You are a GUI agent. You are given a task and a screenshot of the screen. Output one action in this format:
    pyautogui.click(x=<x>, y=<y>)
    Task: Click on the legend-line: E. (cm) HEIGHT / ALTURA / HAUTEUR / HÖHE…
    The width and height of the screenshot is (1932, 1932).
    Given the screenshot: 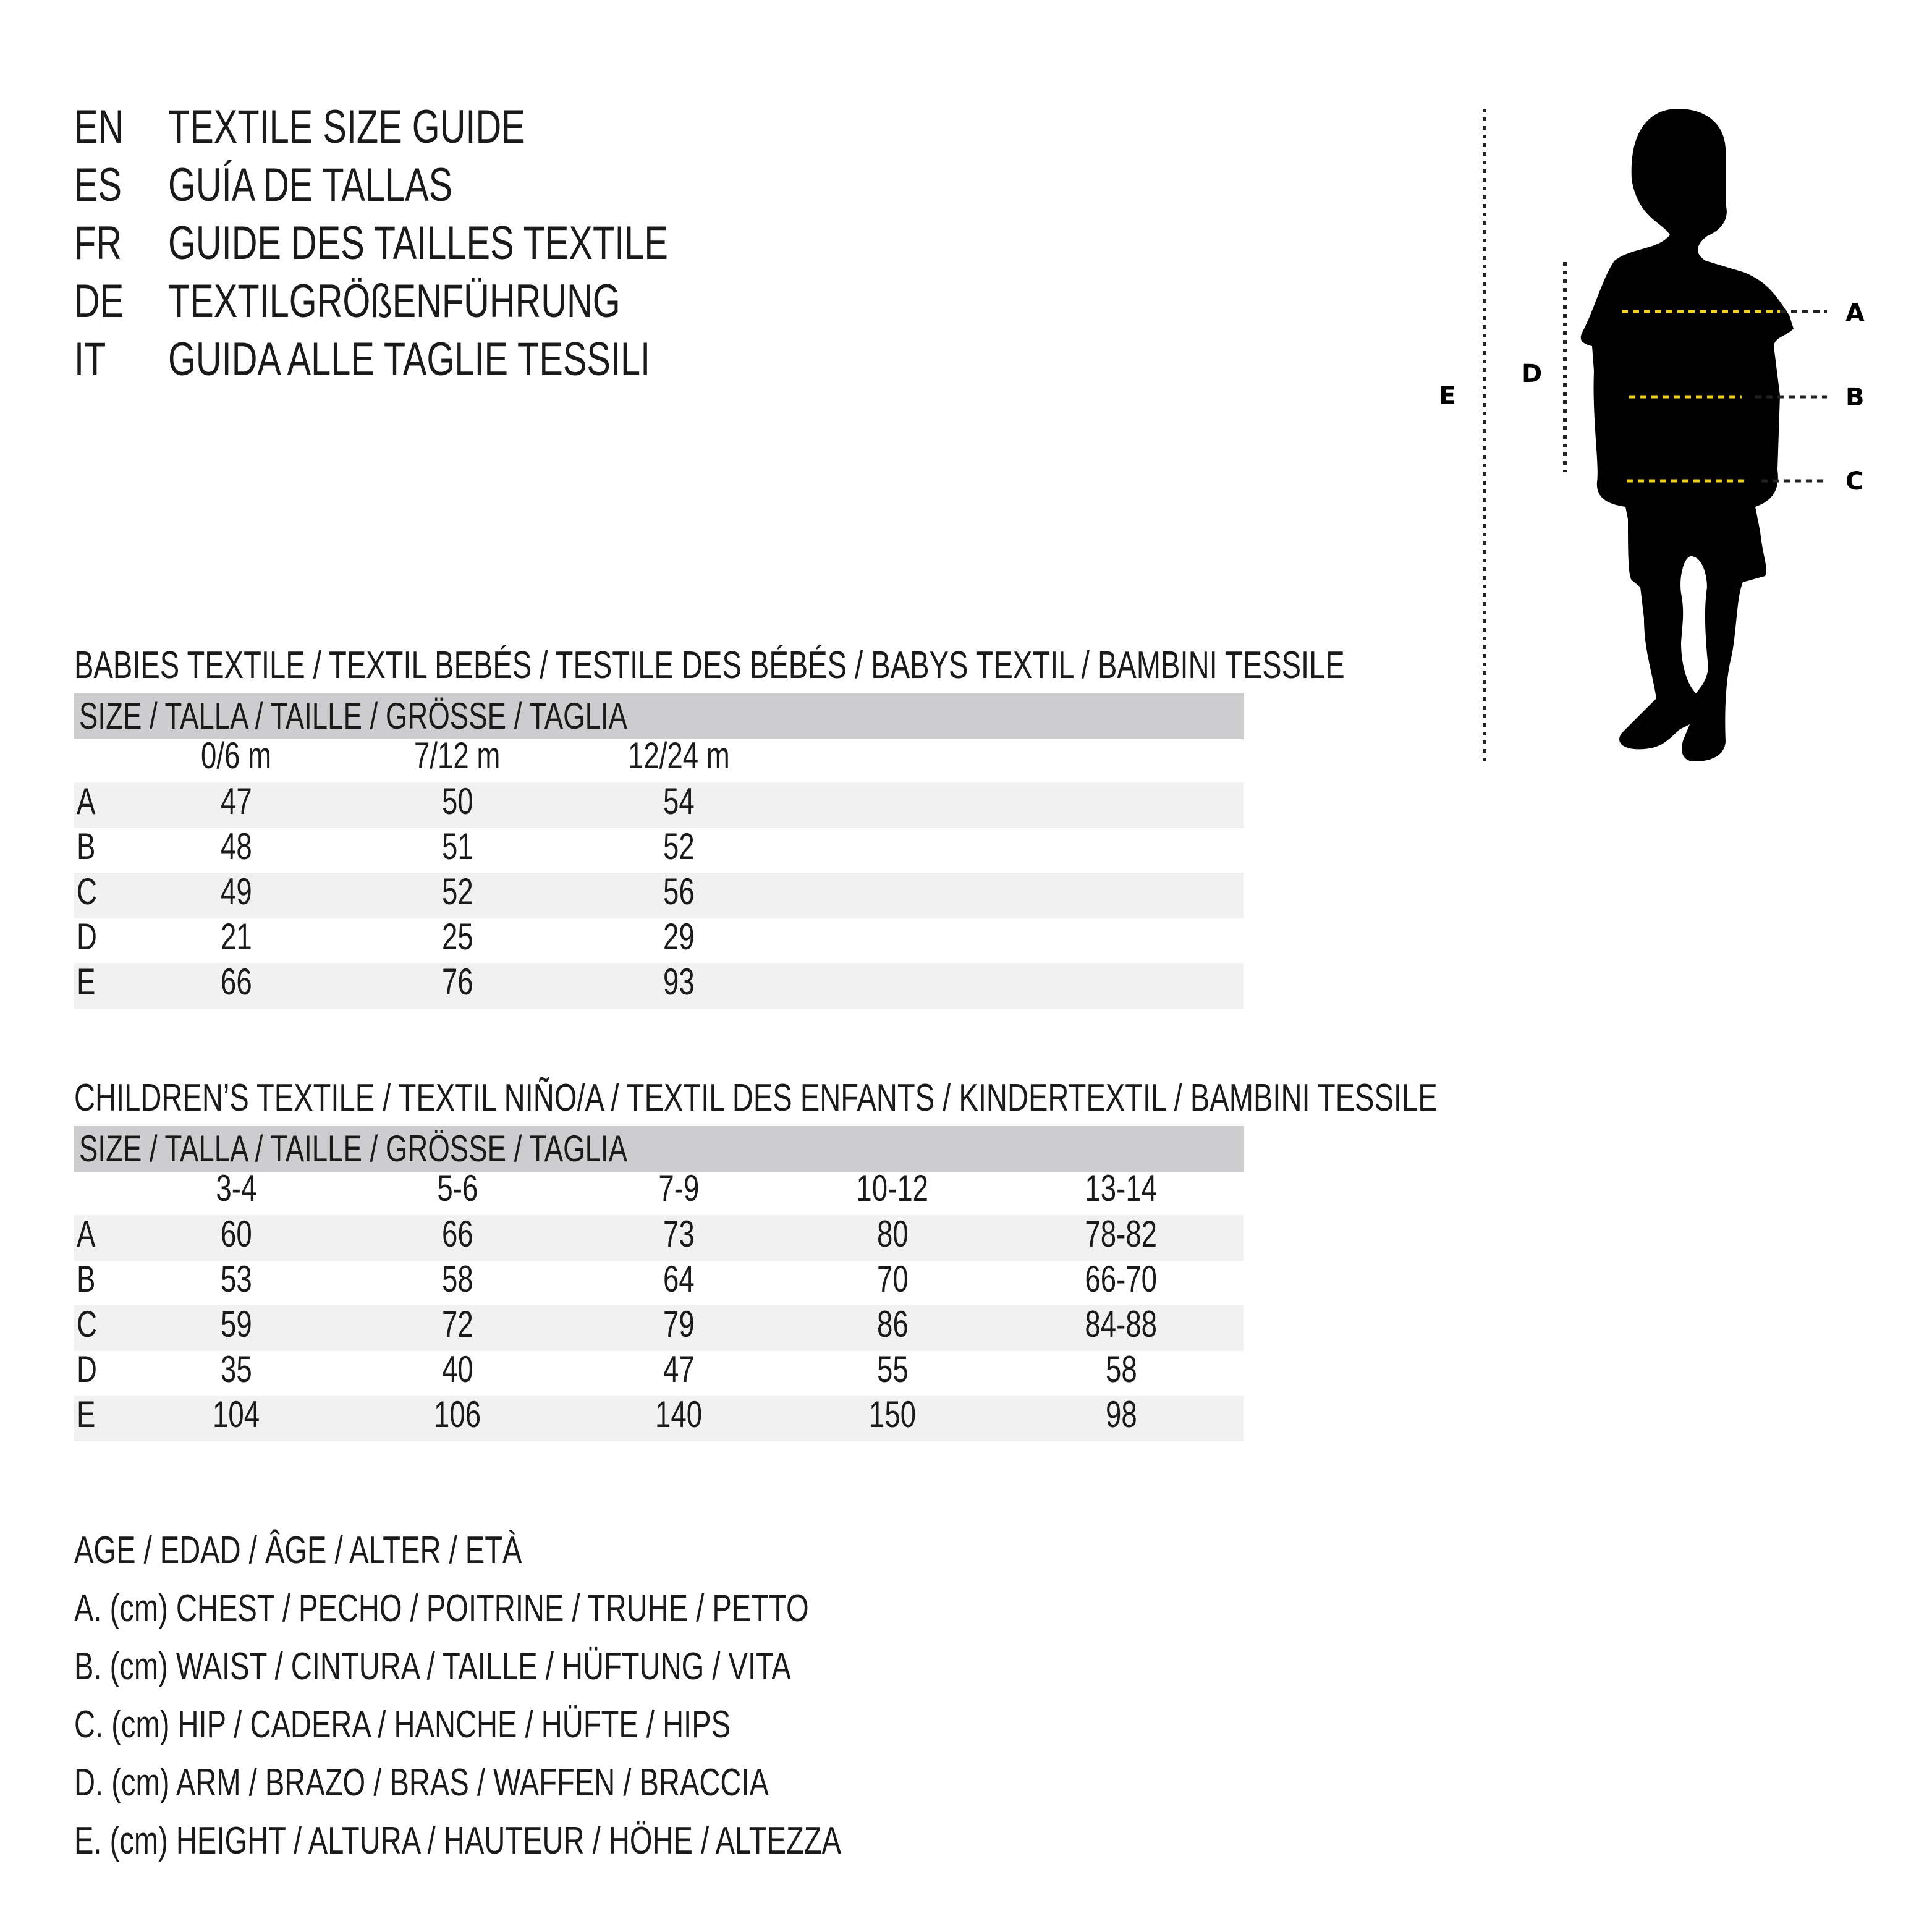 What is the action you would take?
    pyautogui.click(x=578, y=1841)
    